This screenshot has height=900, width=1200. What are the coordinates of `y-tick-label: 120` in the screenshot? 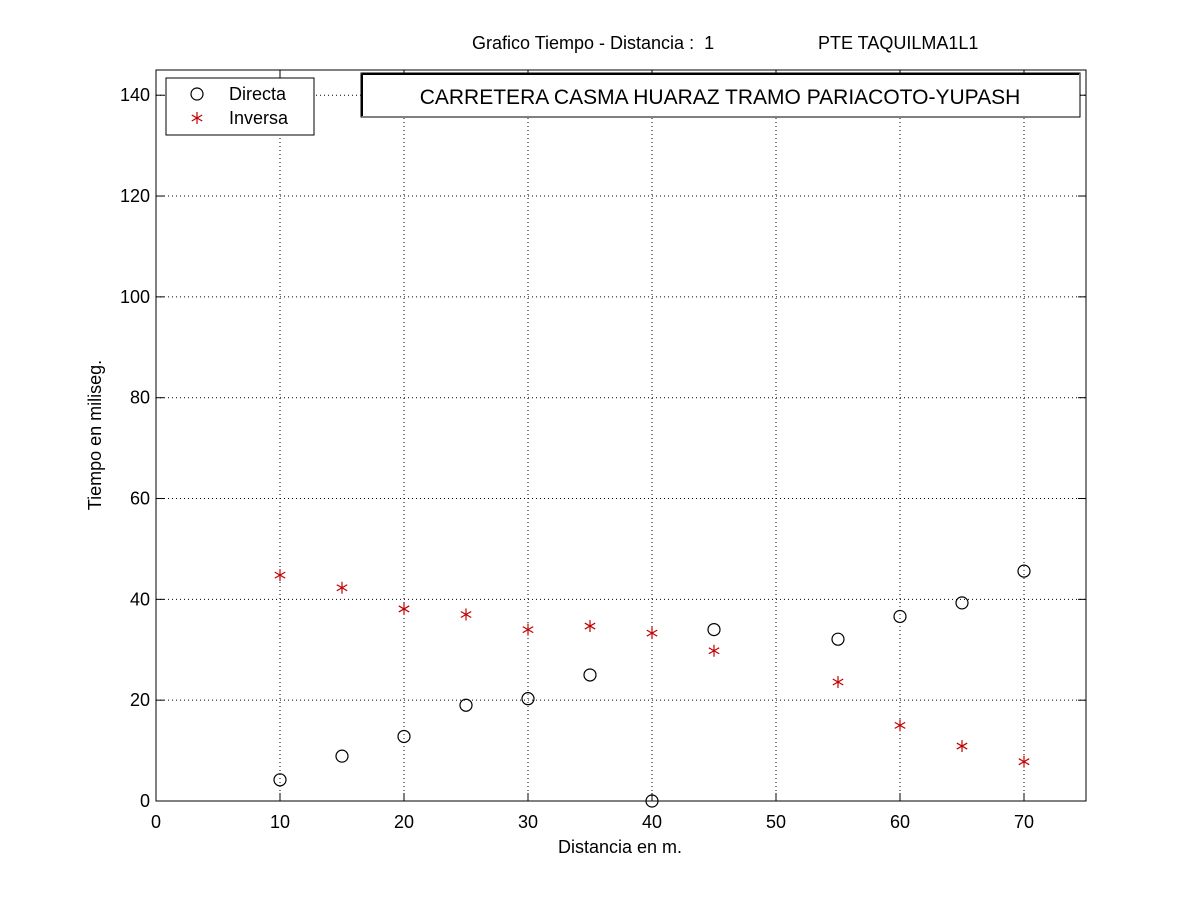 It's located at (135, 196).